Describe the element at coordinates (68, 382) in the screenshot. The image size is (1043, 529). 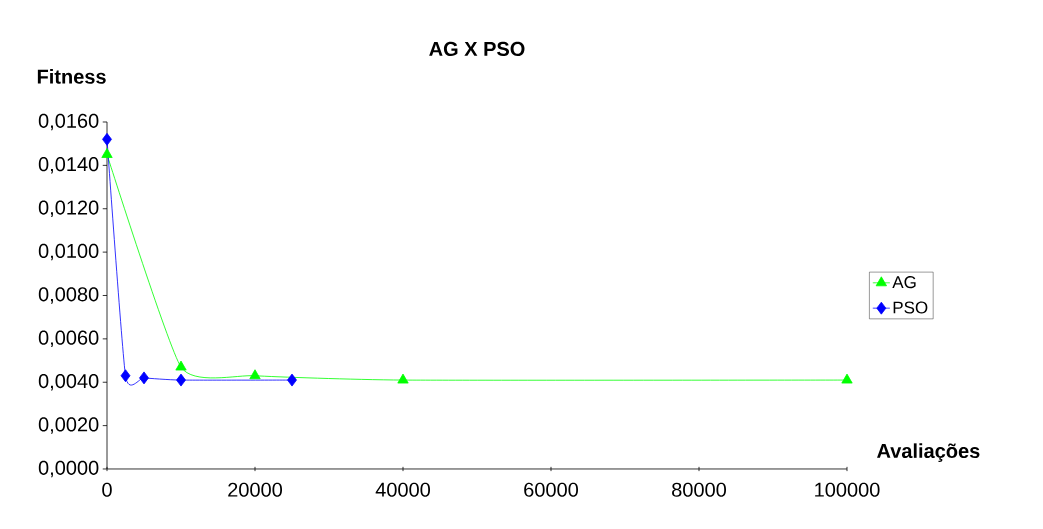
I see `y-tick-label: 0,0040` at that location.